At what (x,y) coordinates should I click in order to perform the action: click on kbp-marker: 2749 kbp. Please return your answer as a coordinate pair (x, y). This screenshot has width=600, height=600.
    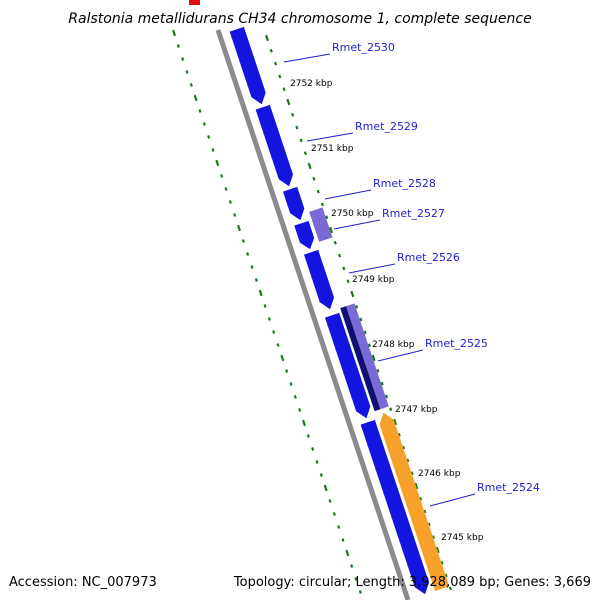
    Looking at the image, I should click on (373, 280).